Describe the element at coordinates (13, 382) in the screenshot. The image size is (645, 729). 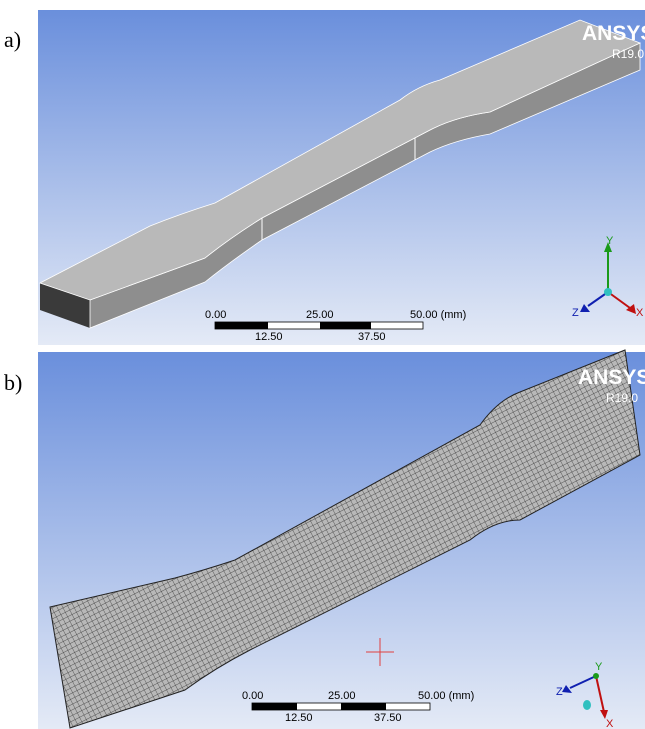
I see `panel-label: b)` at that location.